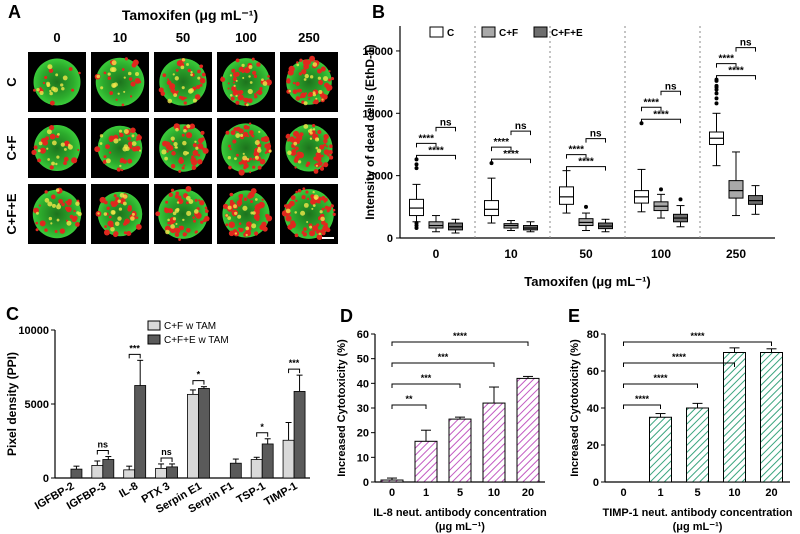 Image resolution: width=800 pixels, height=534 pixels. Describe the element at coordinates (436, 225) in the screenshot. I see `box-iqr` at that location.